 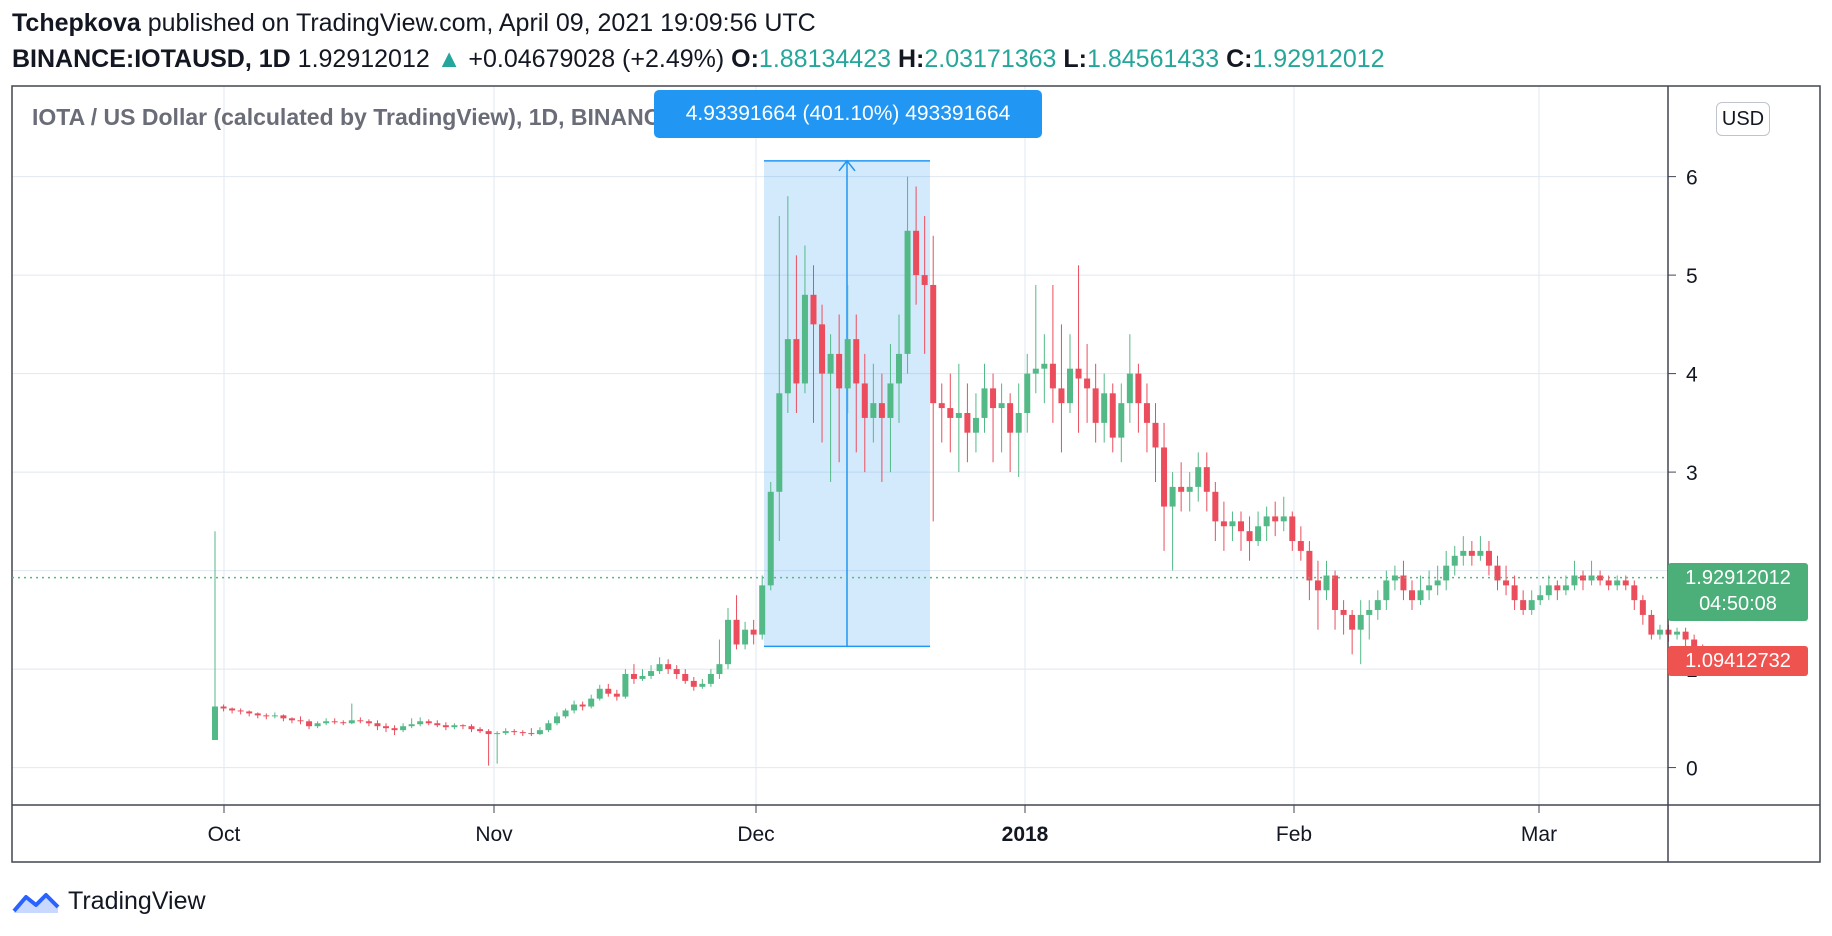 What do you see at coordinates (1025, 834) in the screenshot?
I see `x-tick-label: 2018` at bounding box center [1025, 834].